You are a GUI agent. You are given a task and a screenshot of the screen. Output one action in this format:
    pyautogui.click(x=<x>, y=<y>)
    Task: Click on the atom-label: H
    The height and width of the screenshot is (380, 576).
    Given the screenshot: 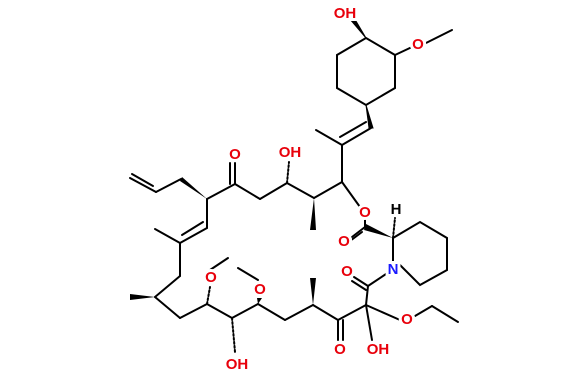 What is the action you would take?
    pyautogui.click(x=396, y=209)
    